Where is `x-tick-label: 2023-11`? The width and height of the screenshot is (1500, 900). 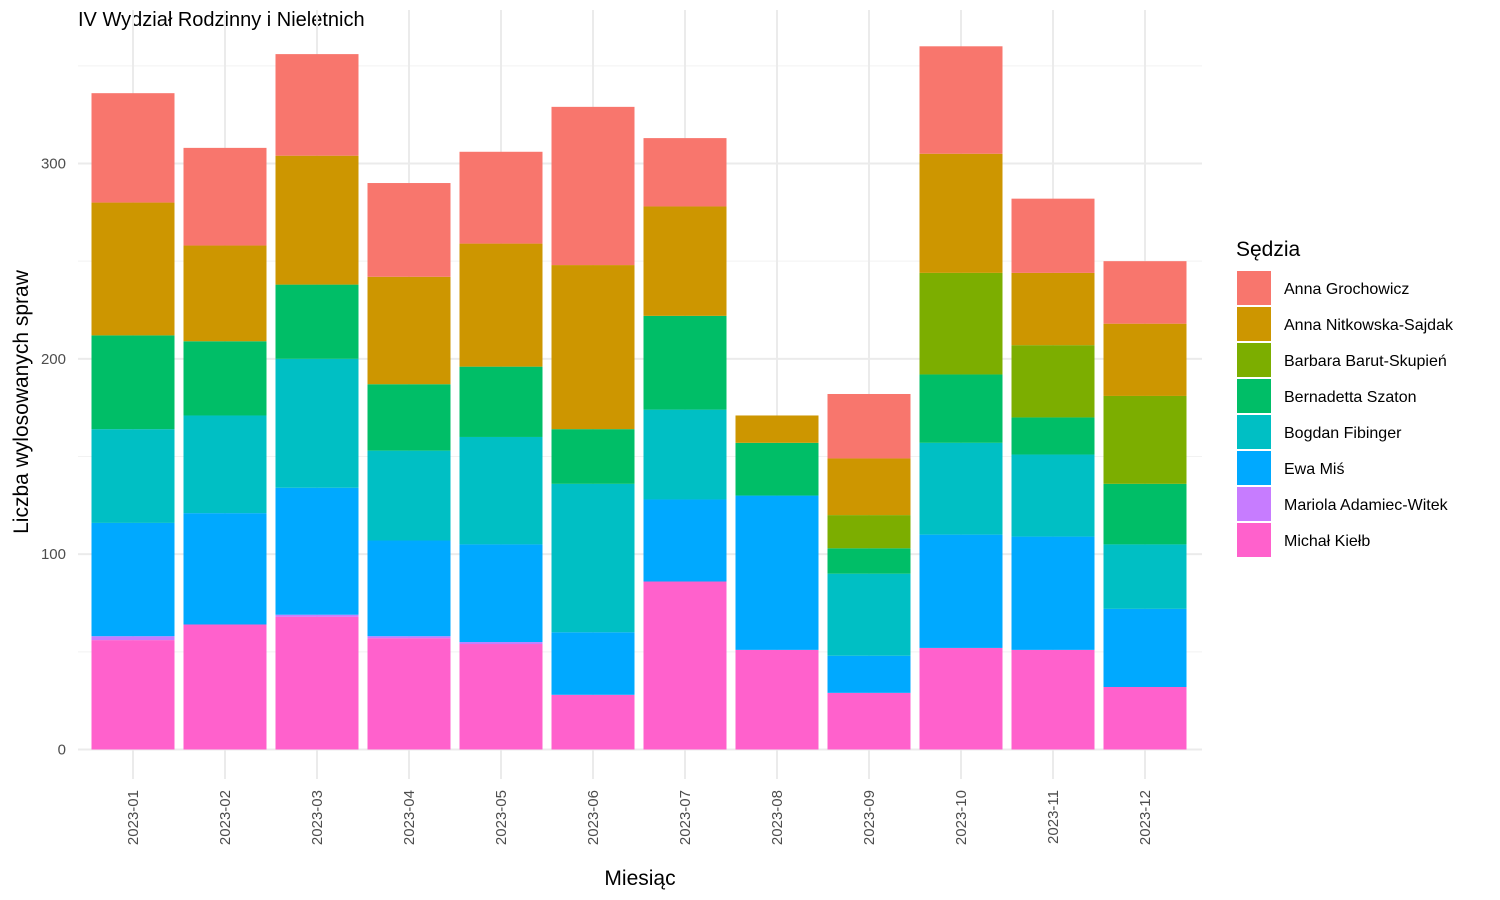
x-tick-label: 2023-11 is located at coordinates (1053, 817).